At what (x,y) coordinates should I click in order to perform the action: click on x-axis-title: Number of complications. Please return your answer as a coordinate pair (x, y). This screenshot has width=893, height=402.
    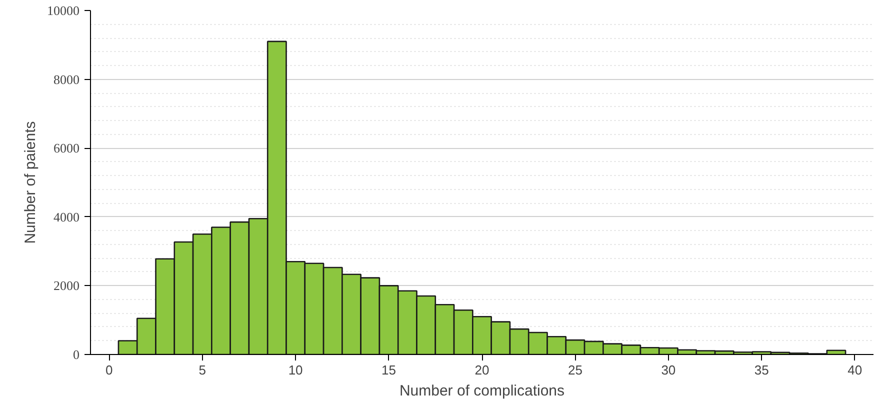
    Looking at the image, I should click on (482, 391).